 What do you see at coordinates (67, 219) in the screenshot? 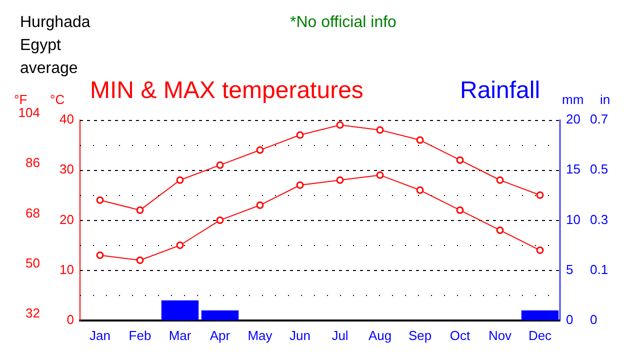
I see `y-tick-label: 20` at bounding box center [67, 219].